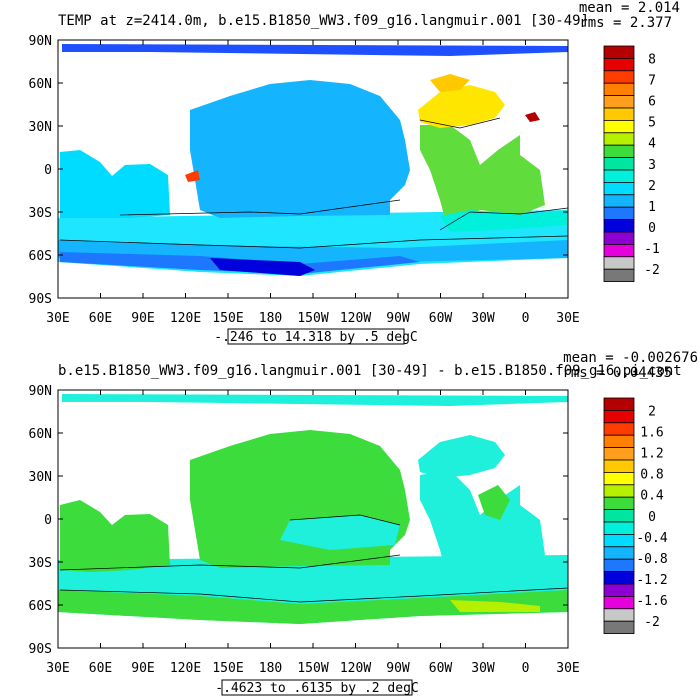  Describe the element at coordinates (115, 536) in the screenshot. I see `map-2-indian-ocean` at that location.